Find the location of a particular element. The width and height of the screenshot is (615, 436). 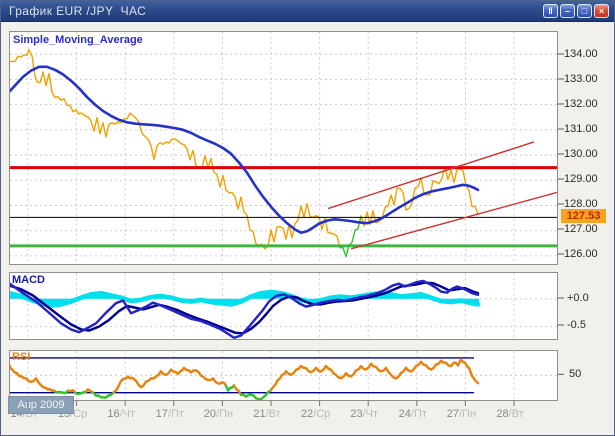

price-tick-label: 127.00 is located at coordinates (581, 229).